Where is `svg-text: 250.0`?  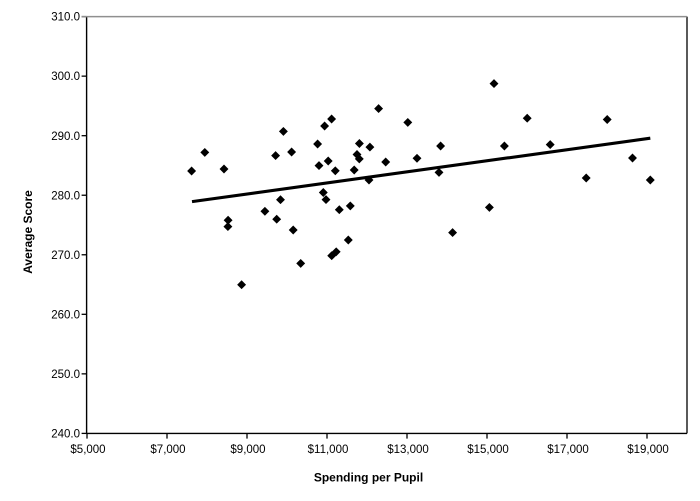
svg-text: 250.0 is located at coordinates (65, 375).